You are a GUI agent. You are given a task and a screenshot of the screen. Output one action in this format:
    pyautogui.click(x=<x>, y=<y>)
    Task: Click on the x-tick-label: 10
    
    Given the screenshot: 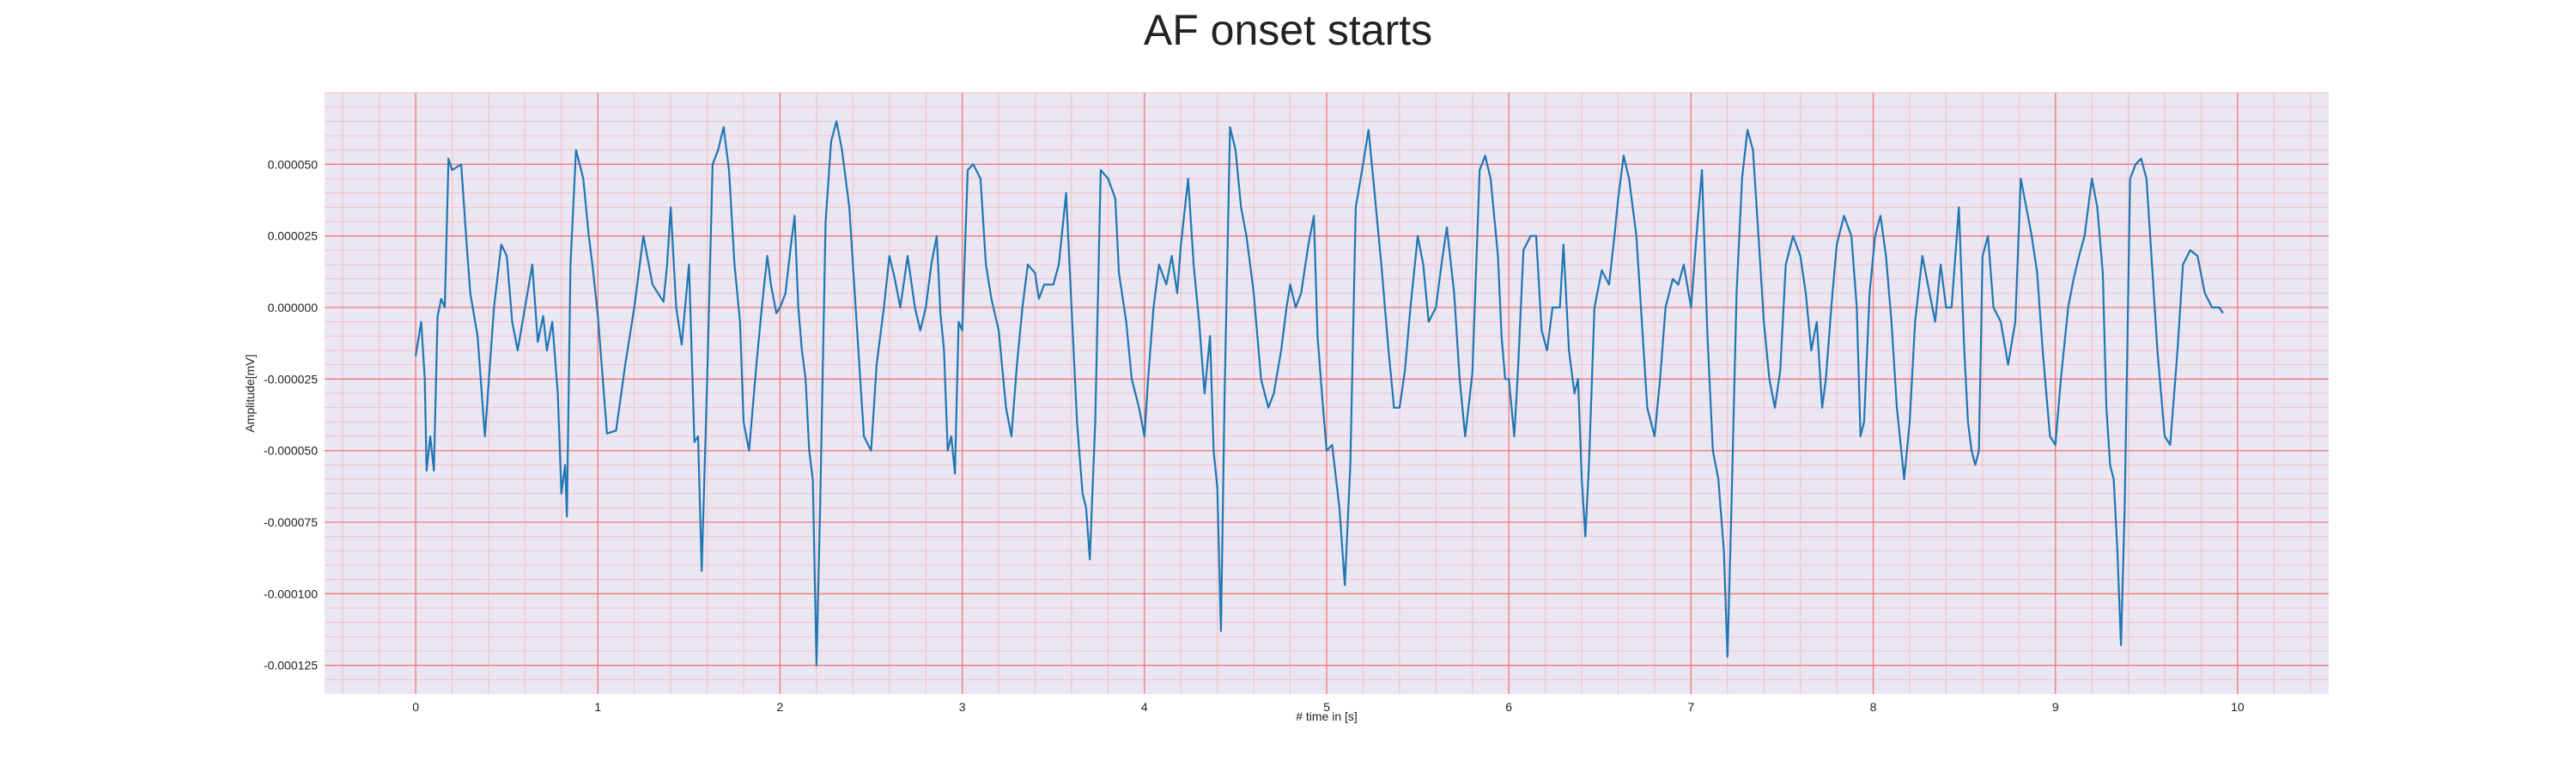 What is the action you would take?
    pyautogui.click(x=2238, y=707)
    